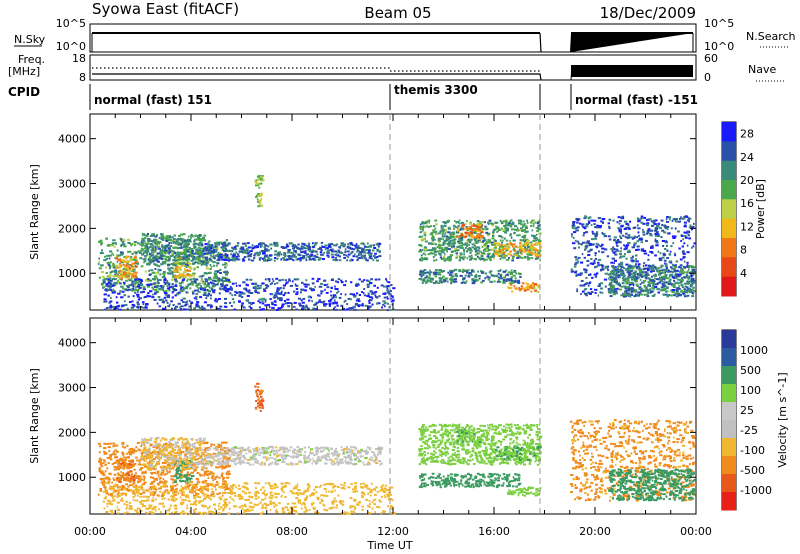 Image resolution: width=800 pixels, height=554 pixels. What do you see at coordinates (34, 212) in the screenshot?
I see `power-ylabel: Slant Range [km]` at bounding box center [34, 212].